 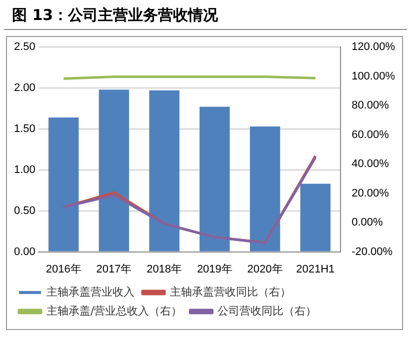 What do you see at coordinates (267, 311) in the screenshot?
I see `legend-label: 公司营收同比（右）` at bounding box center [267, 311].